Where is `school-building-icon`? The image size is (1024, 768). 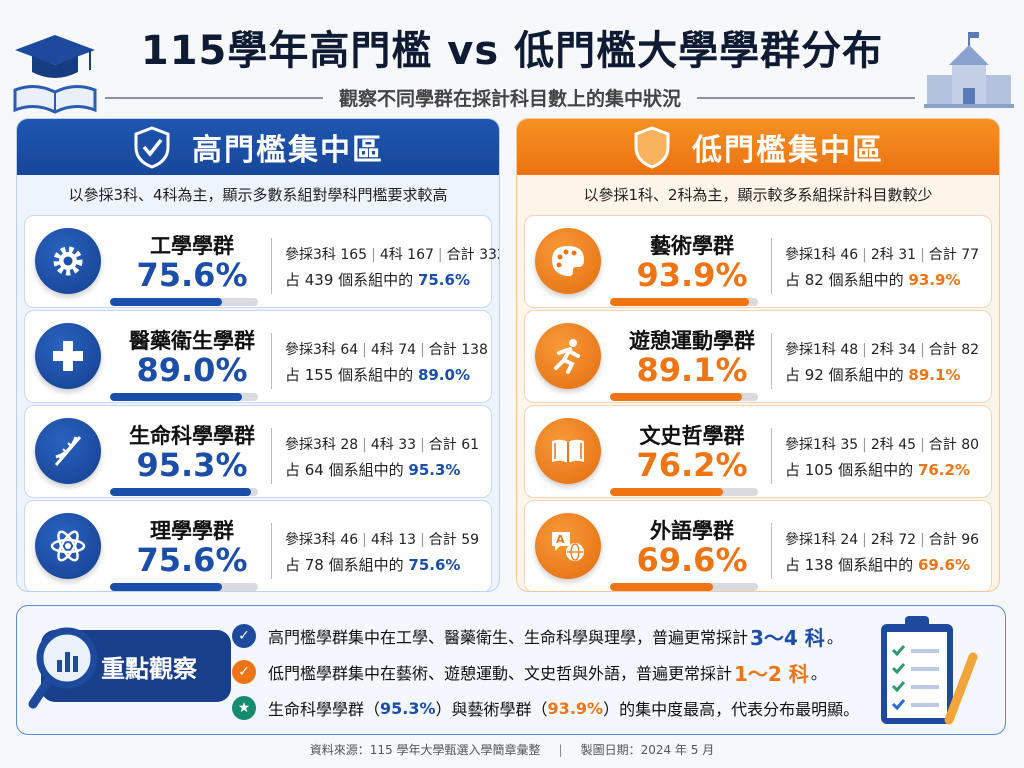
school-building-icon is located at coordinates (969, 70).